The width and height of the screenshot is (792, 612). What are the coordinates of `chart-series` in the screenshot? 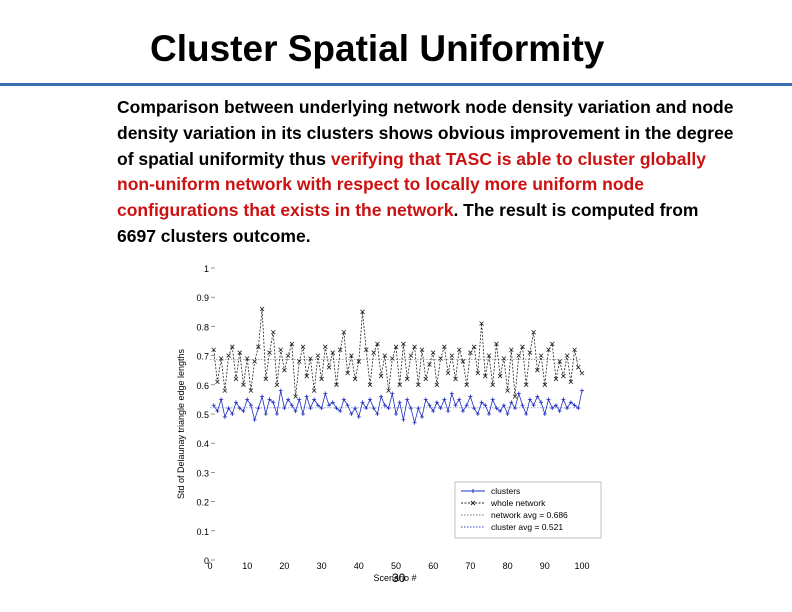 It's located at (398, 365).